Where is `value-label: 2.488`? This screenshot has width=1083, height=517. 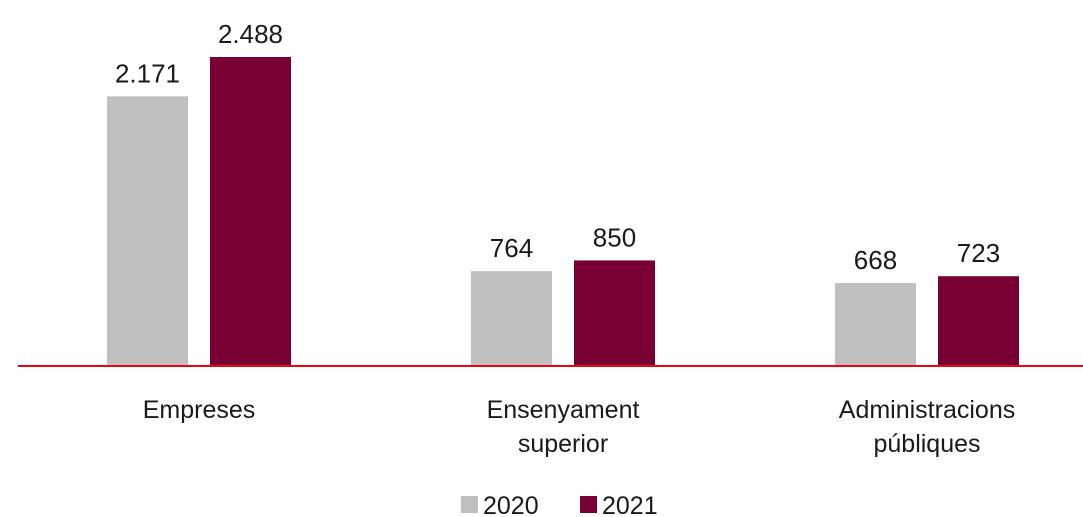
value-label: 2.488 is located at coordinates (250, 34).